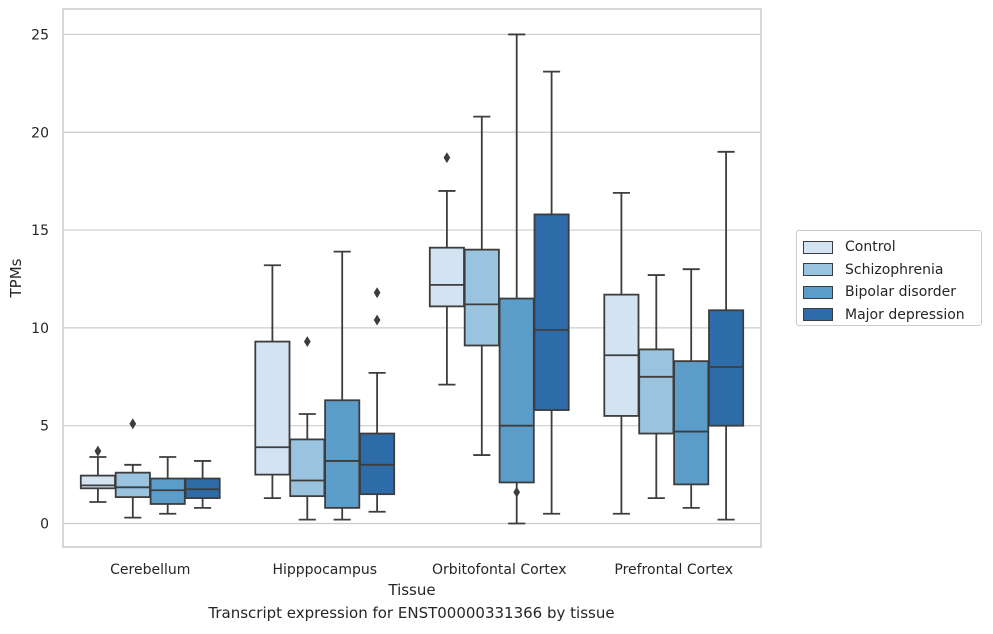 This screenshot has width=993, height=634. I want to click on y-tick-label: 10, so click(40, 329).